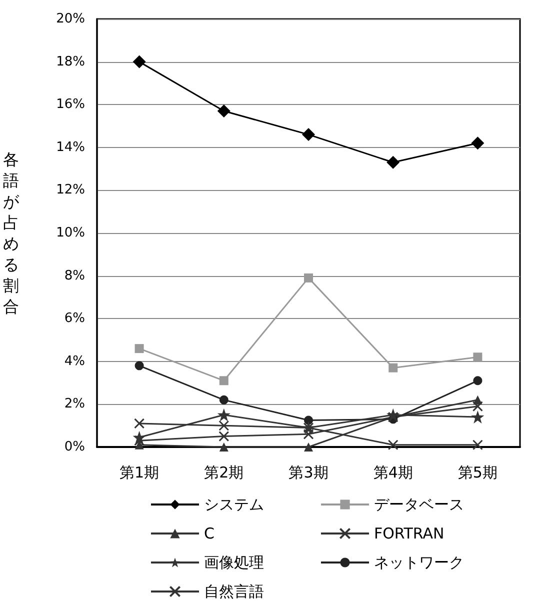  I want to click on legend-label: C, so click(209, 533).